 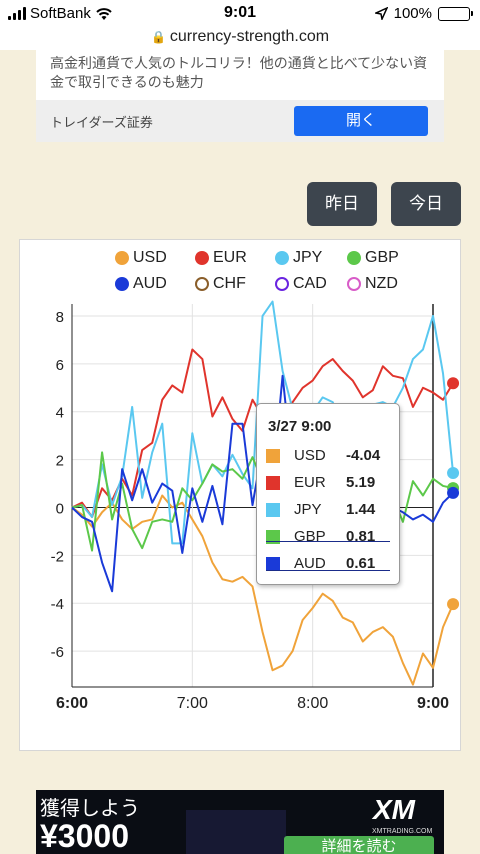 What do you see at coordinates (57, 604) in the screenshot?
I see `y-tick-label: -4` at bounding box center [57, 604].